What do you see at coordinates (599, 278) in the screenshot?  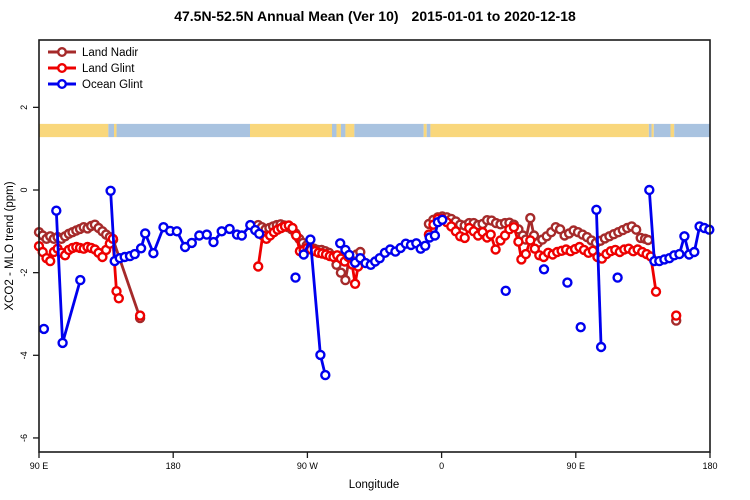 I see `series-line` at bounding box center [599, 278].